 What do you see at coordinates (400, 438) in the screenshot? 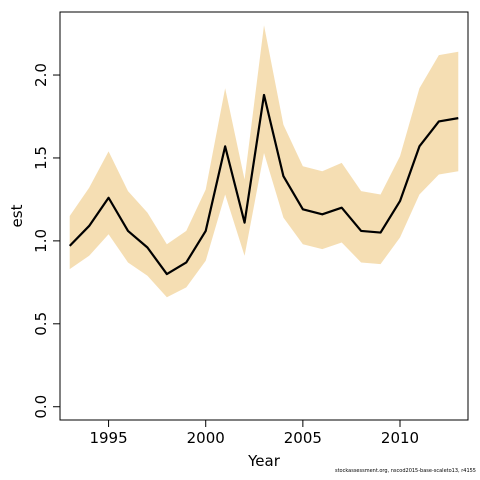
I see `x-tick-label: 2010` at bounding box center [400, 438].